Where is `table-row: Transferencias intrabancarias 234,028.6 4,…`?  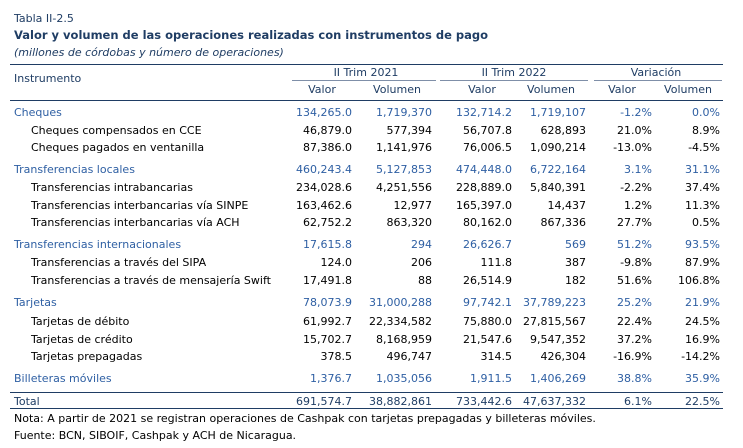
table-row: Transferencias intrabancarias 234,028.6 4,… is located at coordinates (371, 188).